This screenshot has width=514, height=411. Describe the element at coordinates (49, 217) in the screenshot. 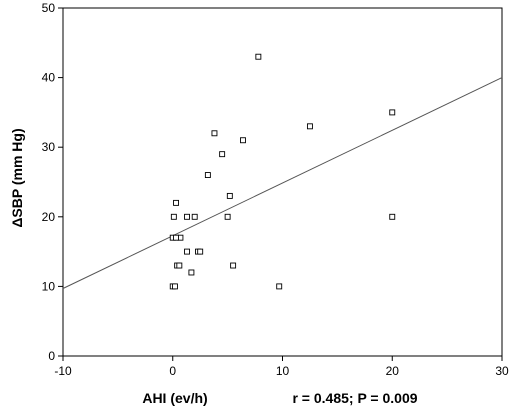

I see `y-tick-label: 20` at that location.